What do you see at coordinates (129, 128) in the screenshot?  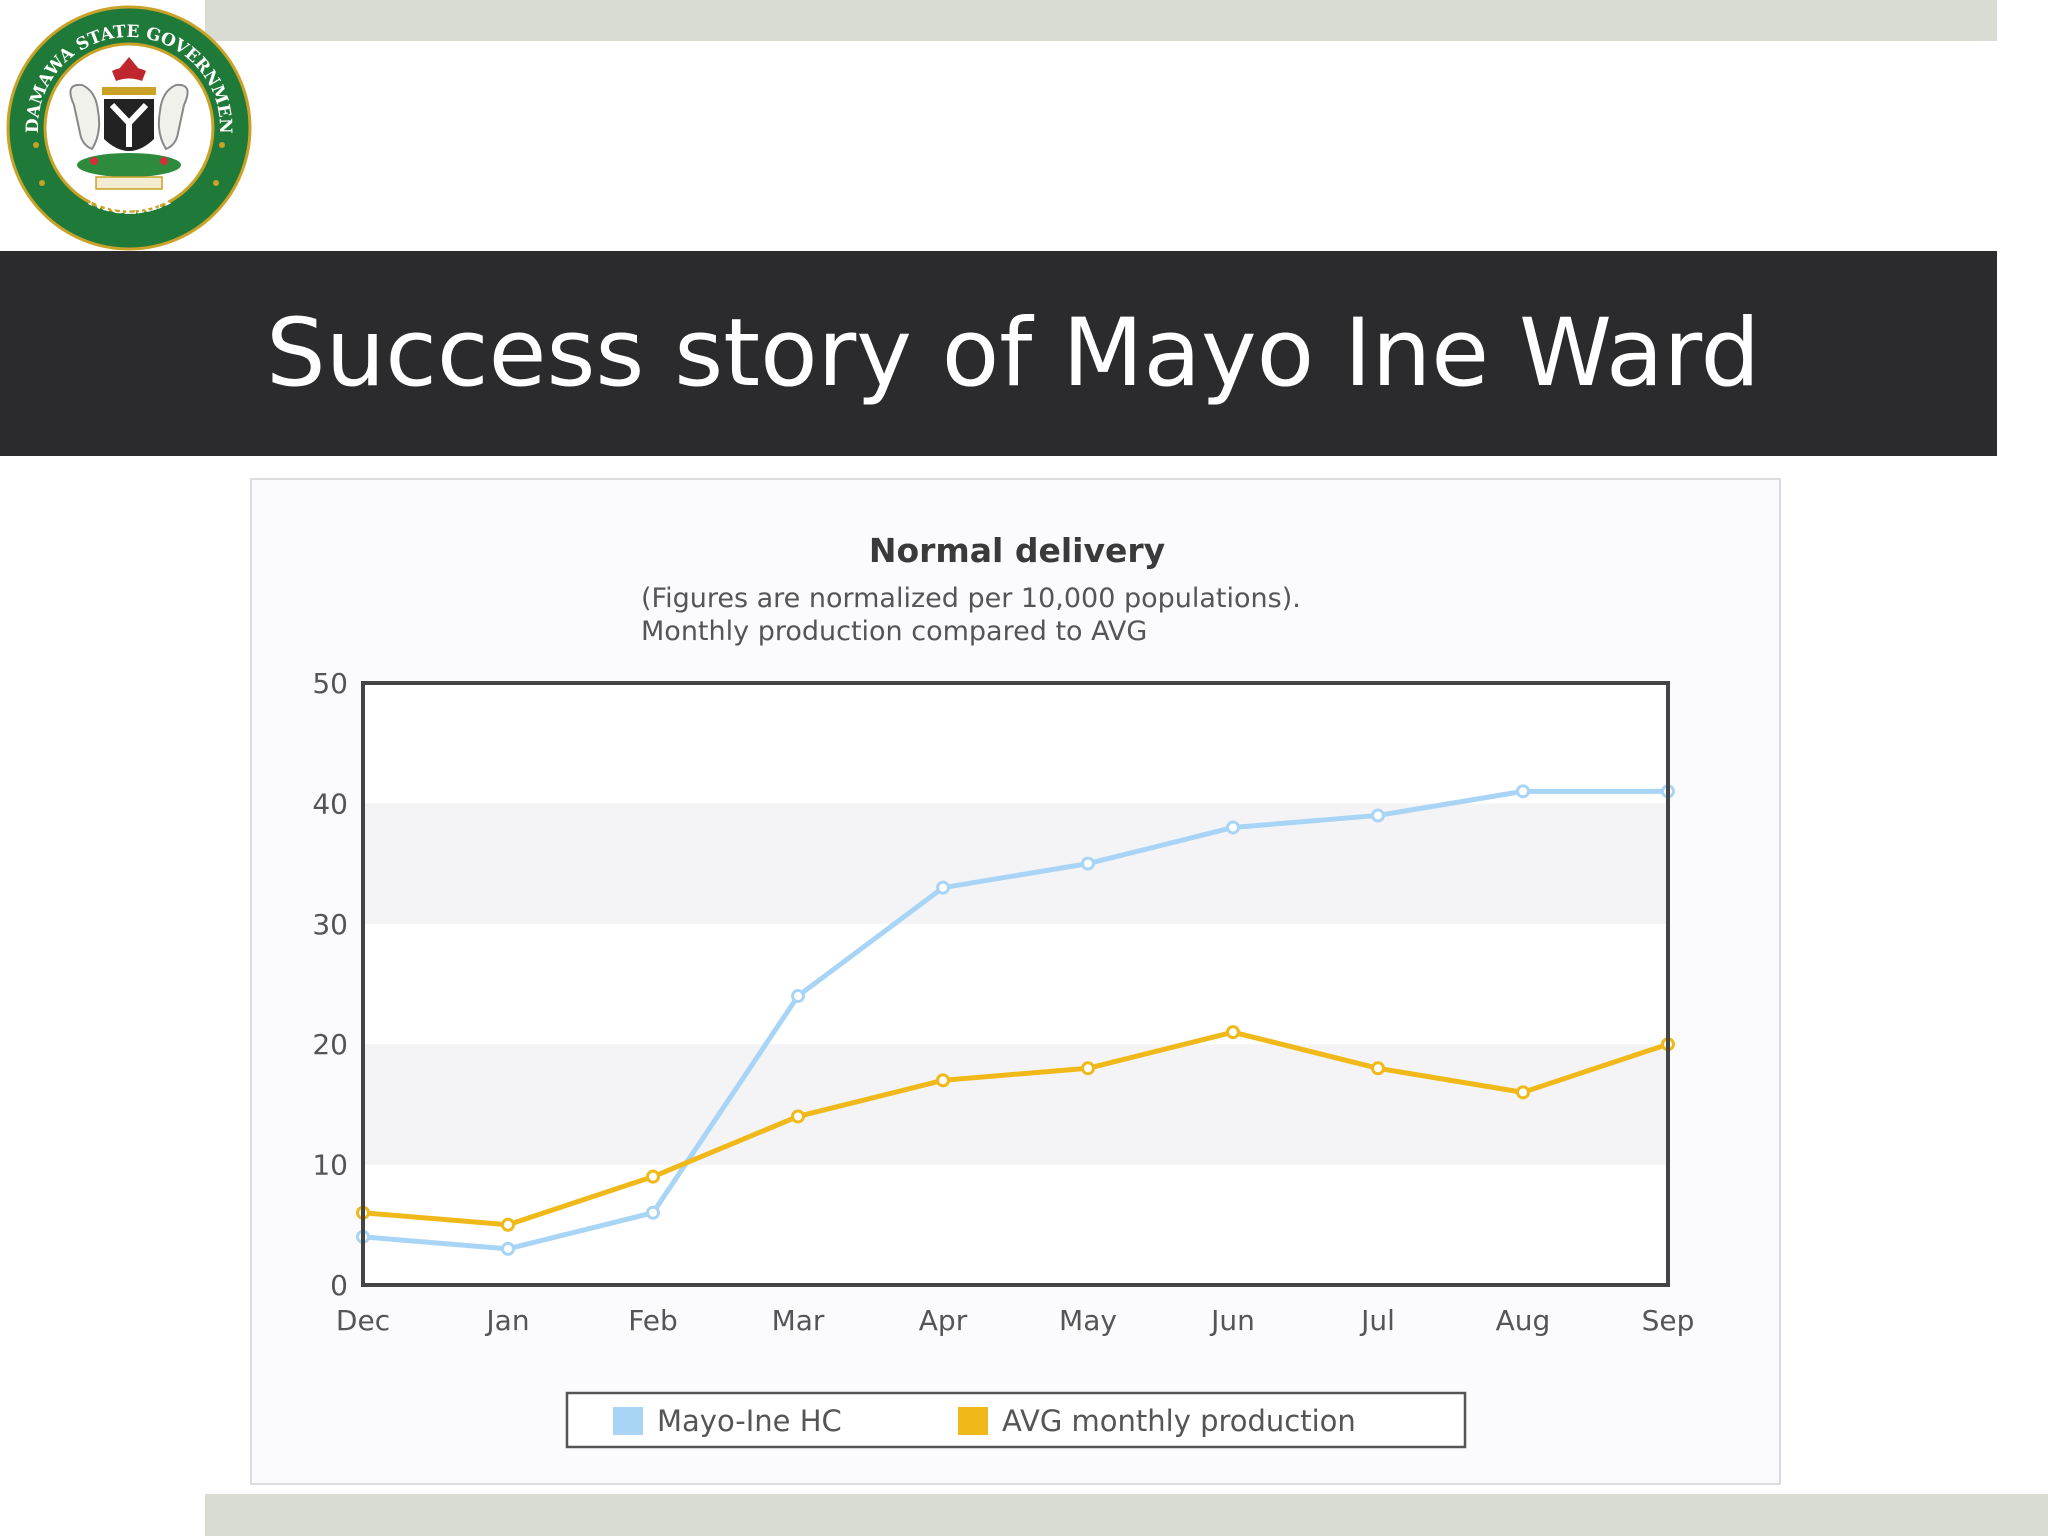 I see `adamawa-state-seal-logo: ADAMAWA STATE GOVERNMENT NIGERIA` at bounding box center [129, 128].